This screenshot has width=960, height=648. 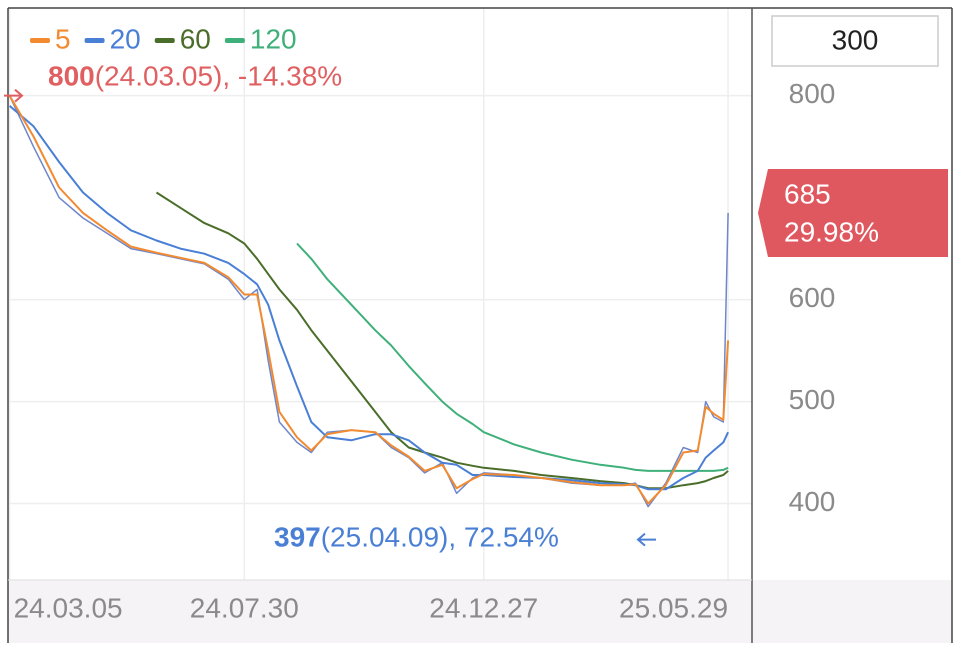 I want to click on legend-label: 60, so click(x=195, y=38).